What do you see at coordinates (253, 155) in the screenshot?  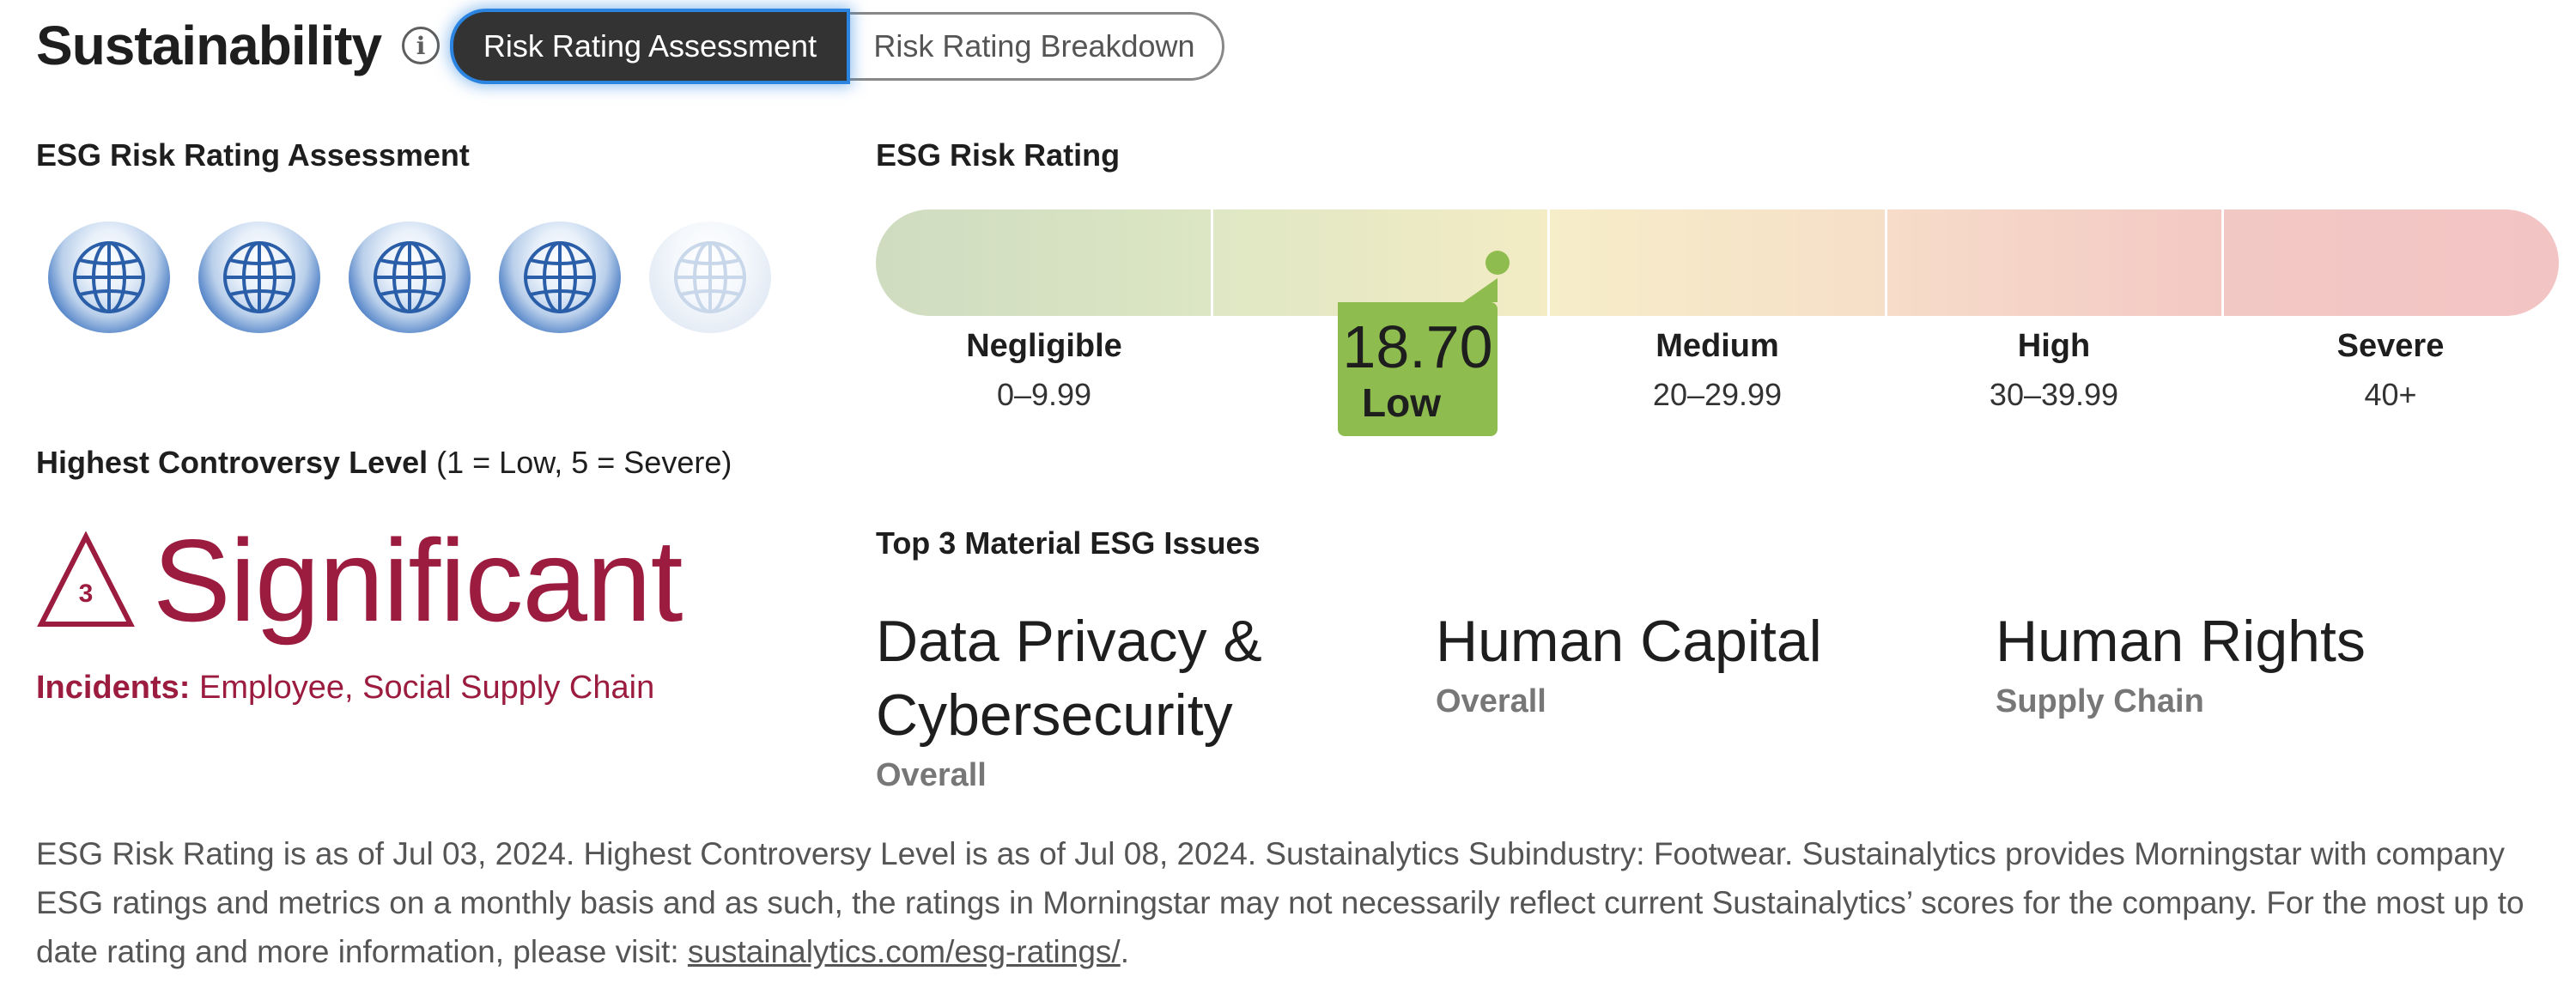 I see `assessment-label: ESG Risk Rating Assessment` at bounding box center [253, 155].